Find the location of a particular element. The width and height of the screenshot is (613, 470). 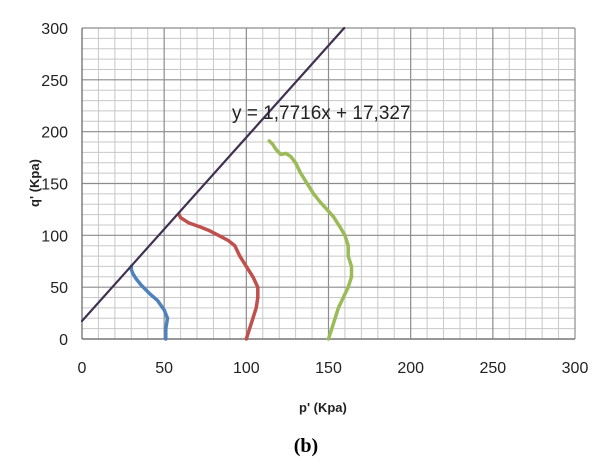

x-tick-label: 250 is located at coordinates (492, 368).